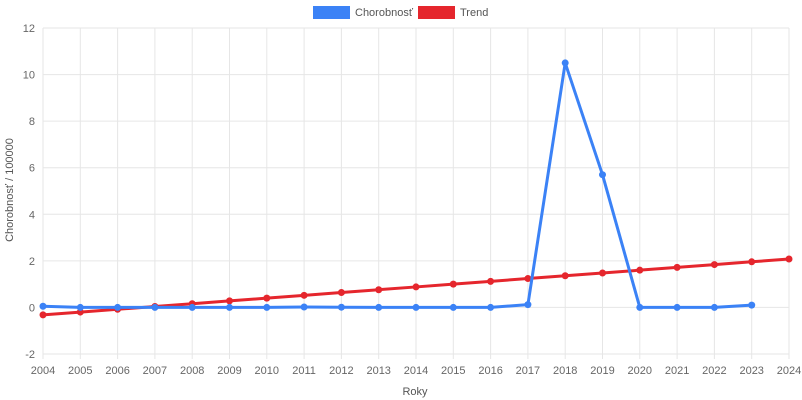 Image resolution: width=802 pixels, height=400 pixels. Describe the element at coordinates (677, 371) in the screenshot. I see `x-tick-label: 2021` at that location.